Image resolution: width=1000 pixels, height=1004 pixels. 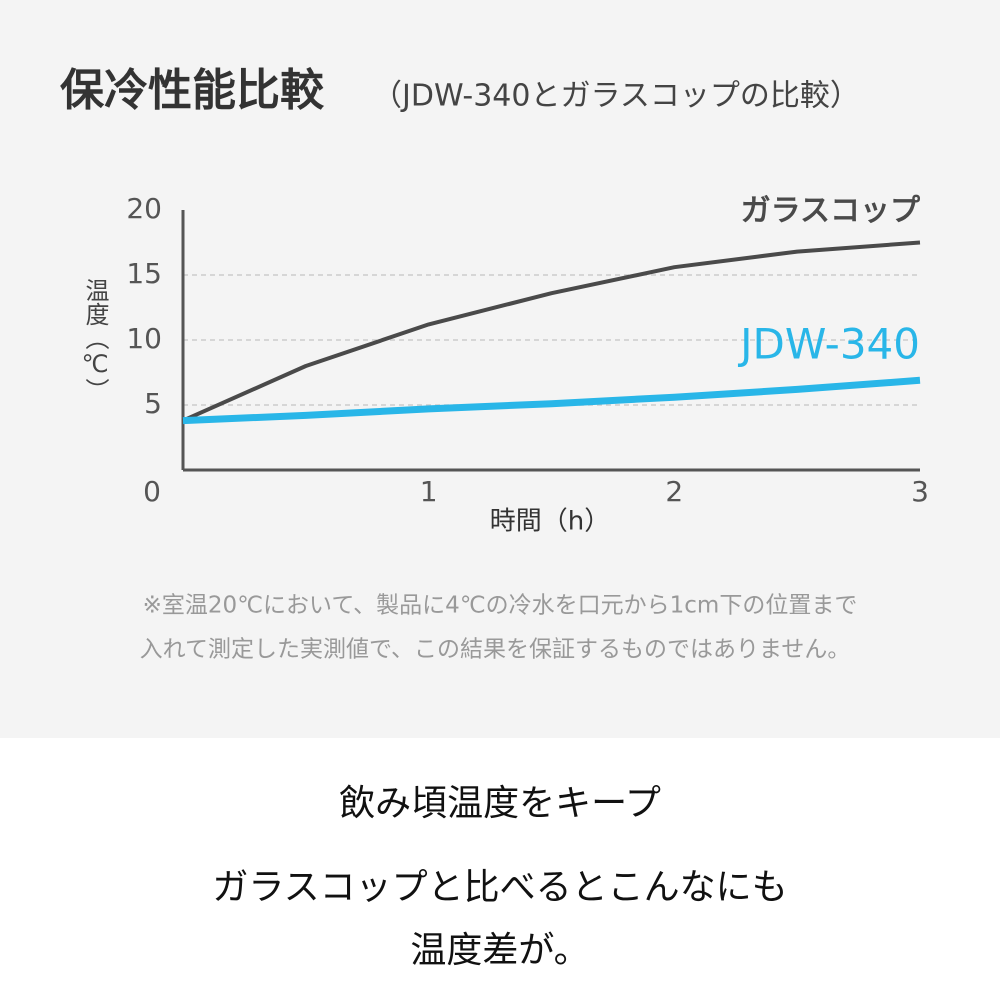 I want to click on caption: 温度差が。, so click(x=499, y=950).